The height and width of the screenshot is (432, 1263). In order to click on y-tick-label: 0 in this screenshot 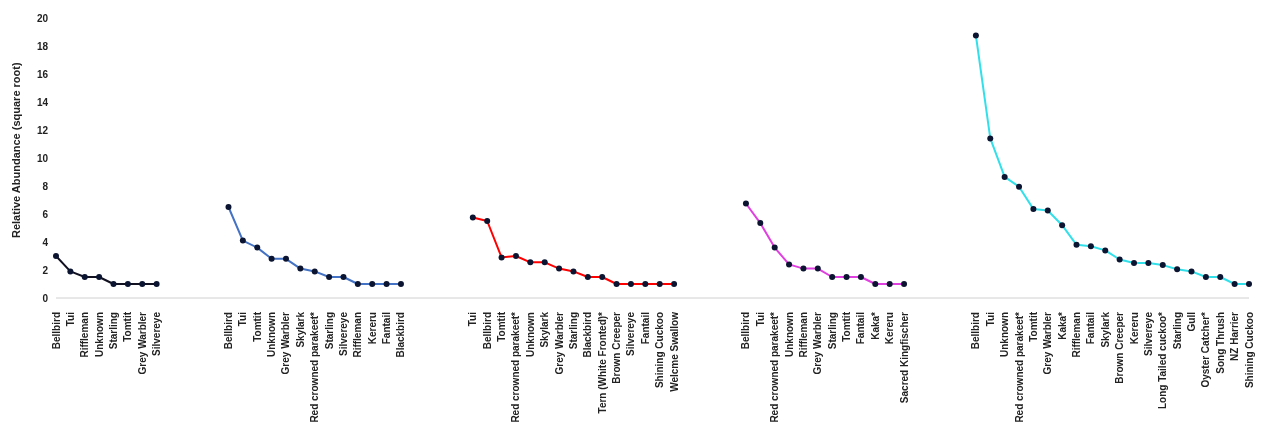, I will do `click(45, 298)`.